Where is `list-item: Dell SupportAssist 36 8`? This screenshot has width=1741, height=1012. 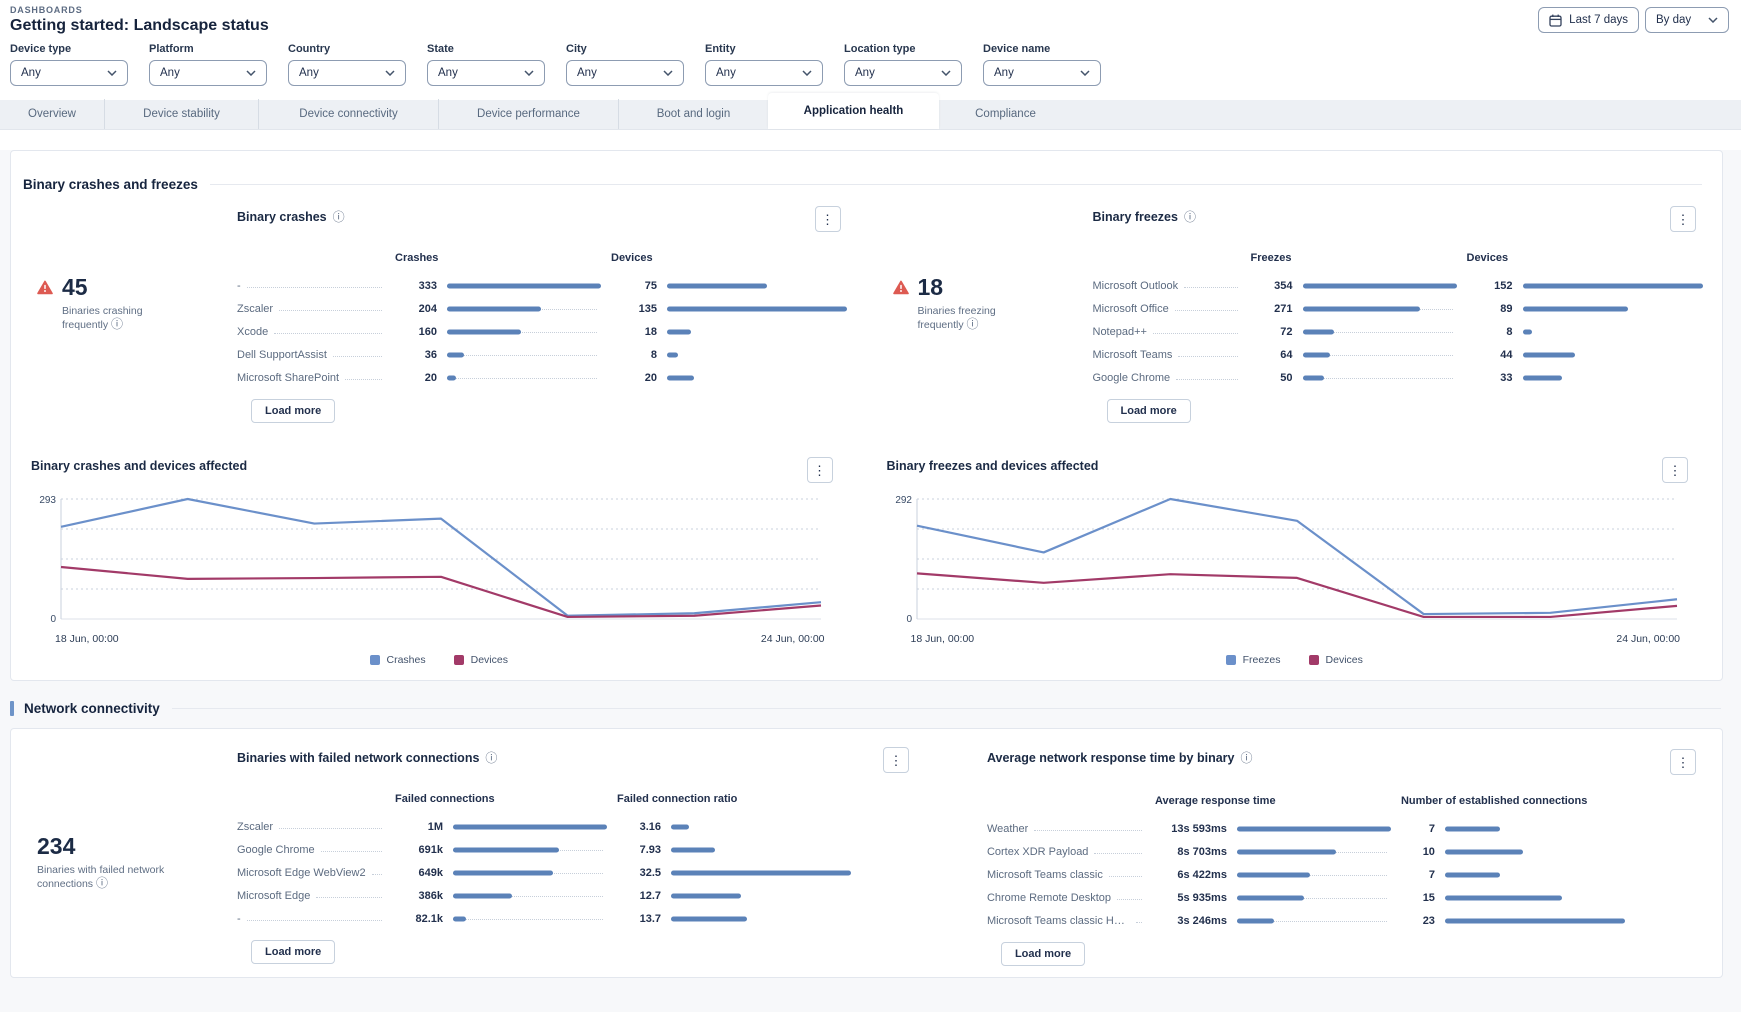 list-item: Dell SupportAssist 36 8 is located at coordinates (527, 354).